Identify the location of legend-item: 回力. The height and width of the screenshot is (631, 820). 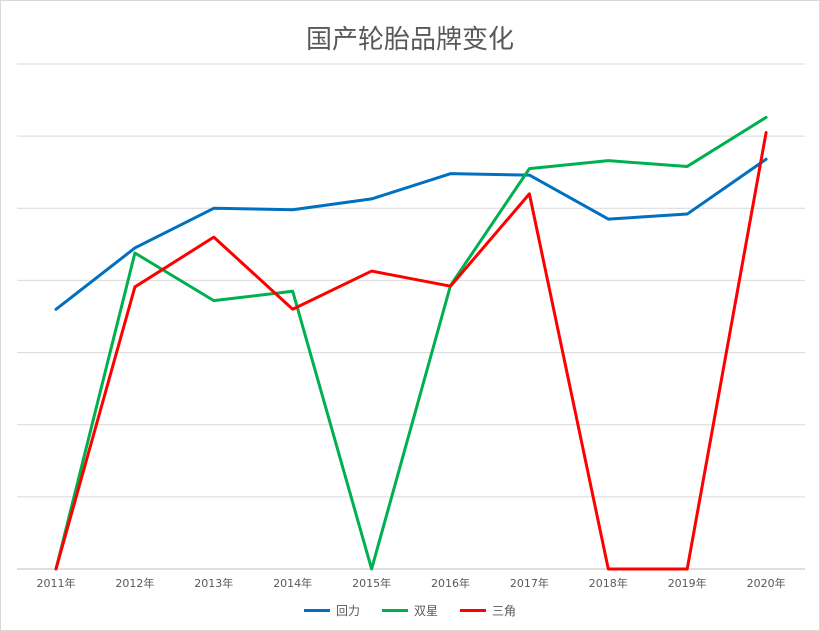
(331, 610).